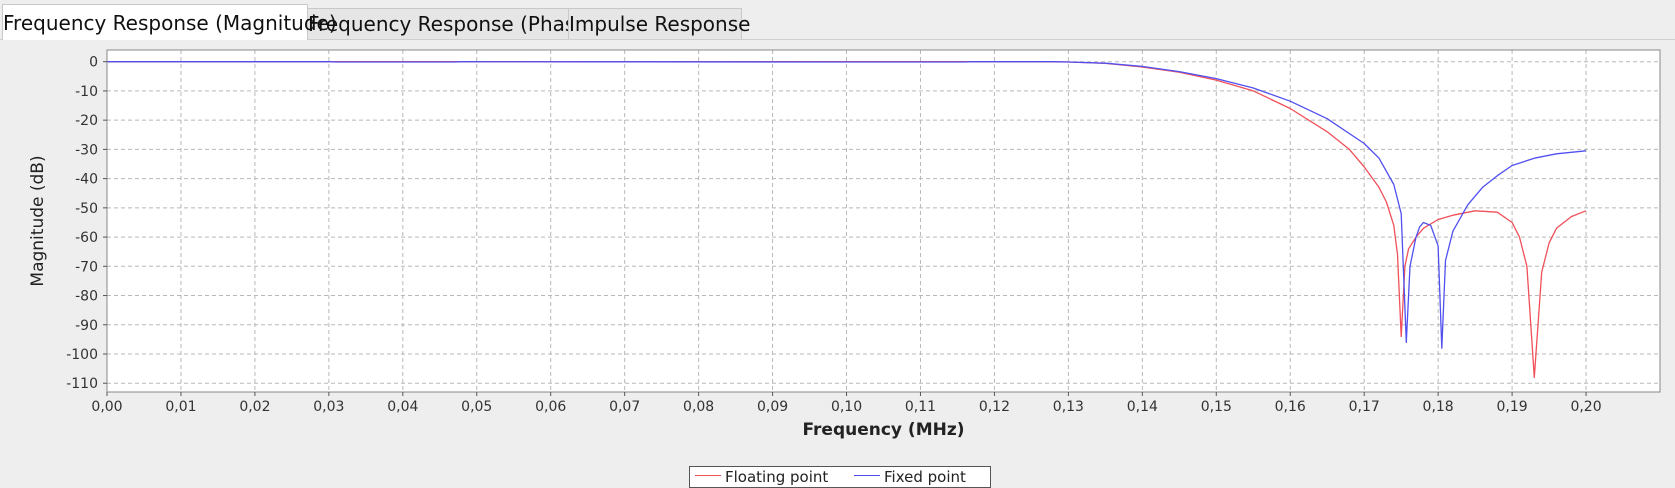  I want to click on x-tick-label: 0,07, so click(624, 407).